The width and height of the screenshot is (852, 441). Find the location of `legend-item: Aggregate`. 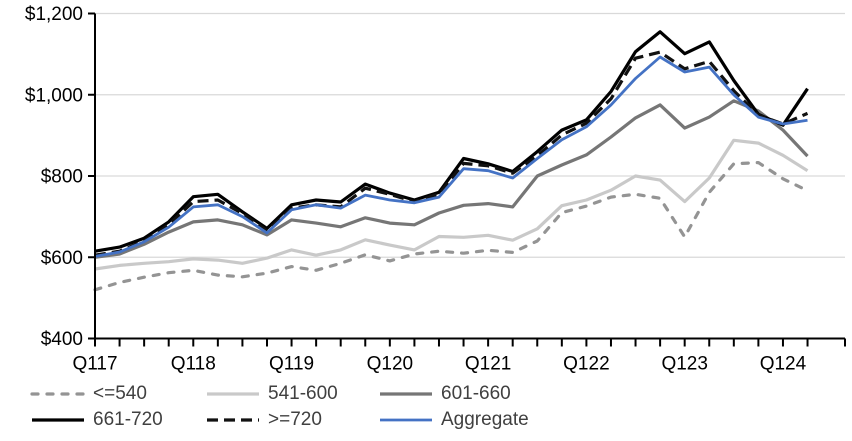

legend-item: Aggregate is located at coordinates (453, 420).